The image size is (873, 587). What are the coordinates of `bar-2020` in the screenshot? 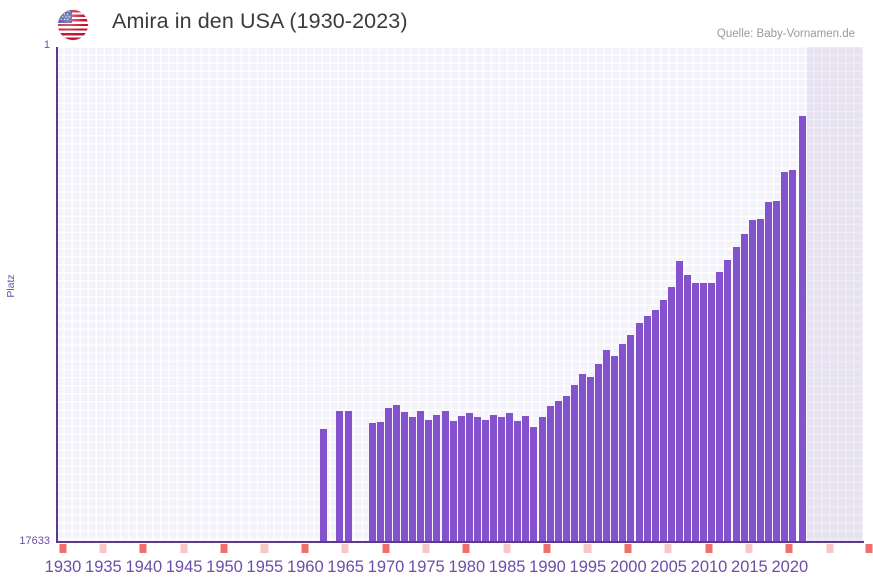 It's located at (793, 356).